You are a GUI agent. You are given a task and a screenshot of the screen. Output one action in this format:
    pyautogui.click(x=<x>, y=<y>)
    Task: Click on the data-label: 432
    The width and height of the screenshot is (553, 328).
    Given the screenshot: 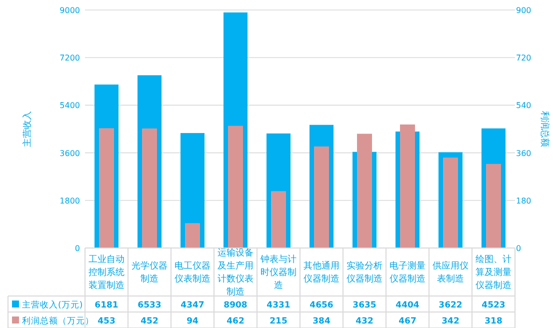 What is the action you would take?
    pyautogui.click(x=365, y=321)
    